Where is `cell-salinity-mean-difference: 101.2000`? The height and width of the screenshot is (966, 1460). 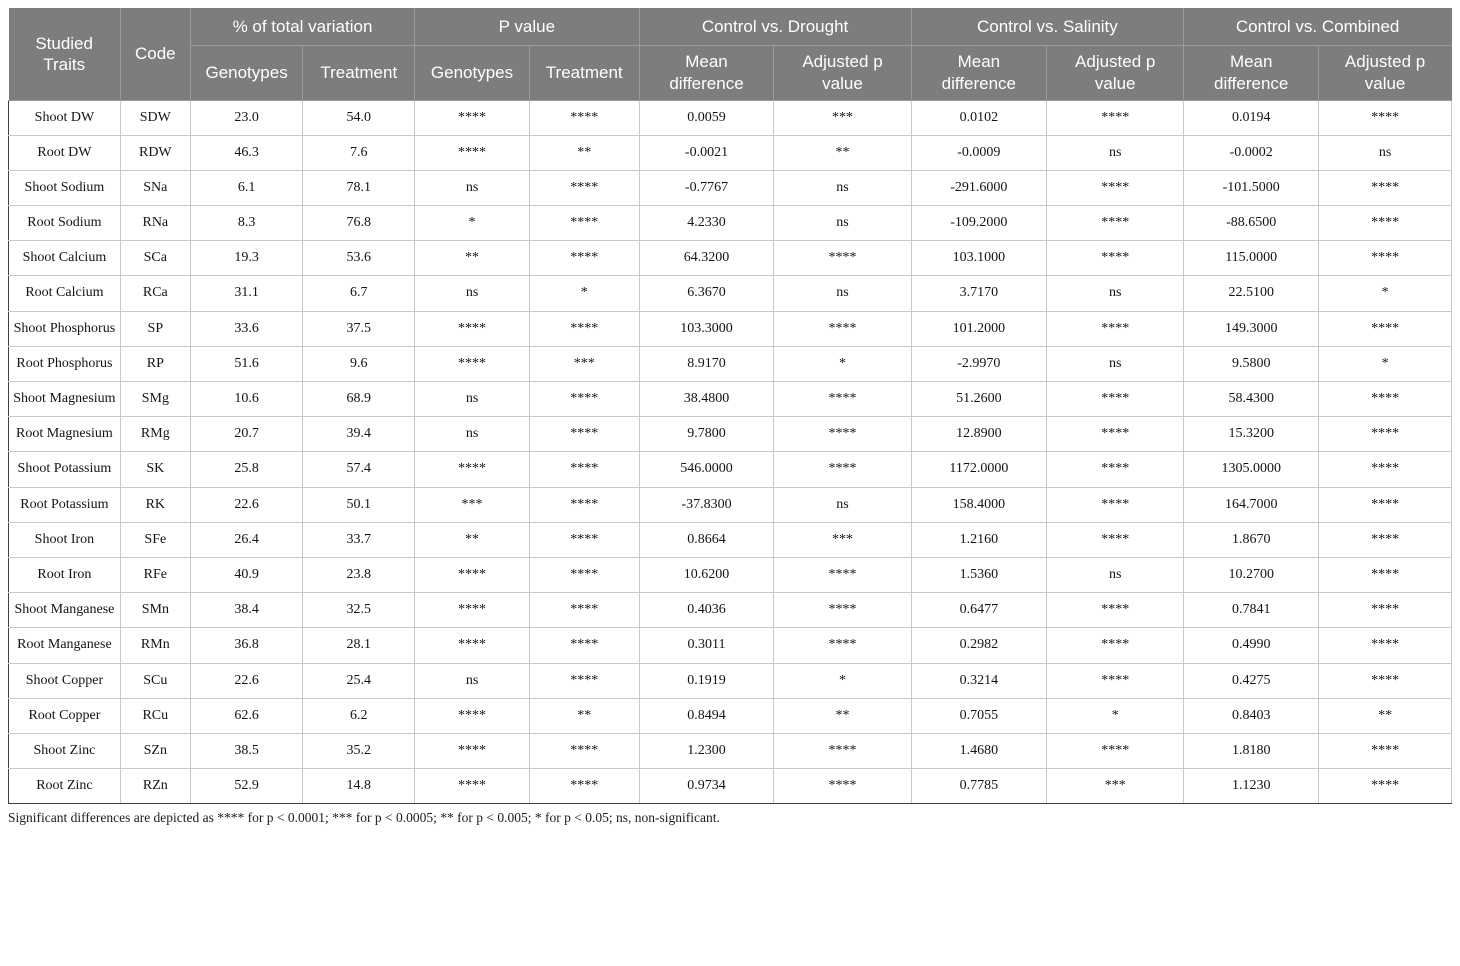
cell-salinity-mean-difference: 101.2000 is located at coordinates (979, 328).